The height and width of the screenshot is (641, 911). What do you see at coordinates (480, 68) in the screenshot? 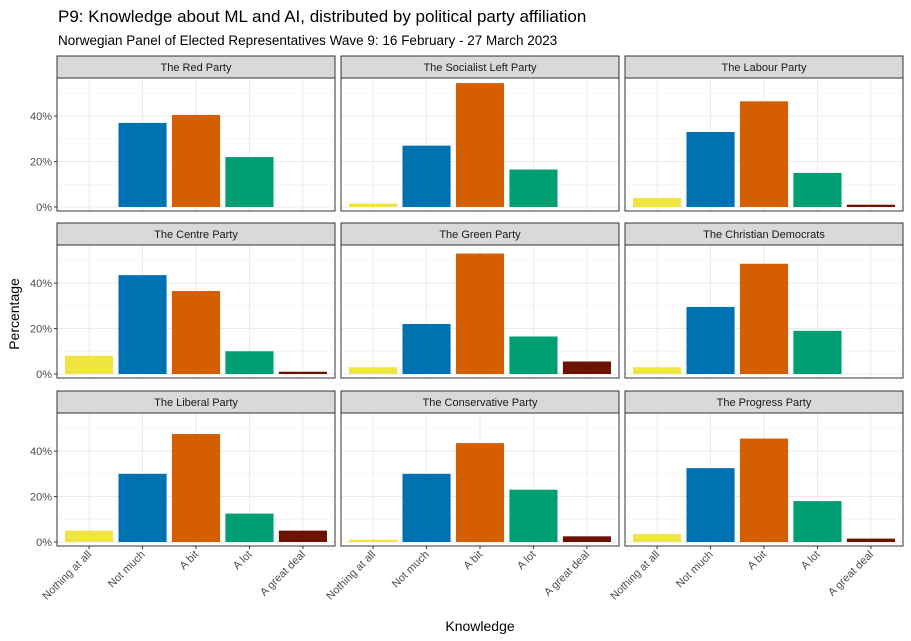
I see `facet-strip-label: The Socialist Left Party` at bounding box center [480, 68].